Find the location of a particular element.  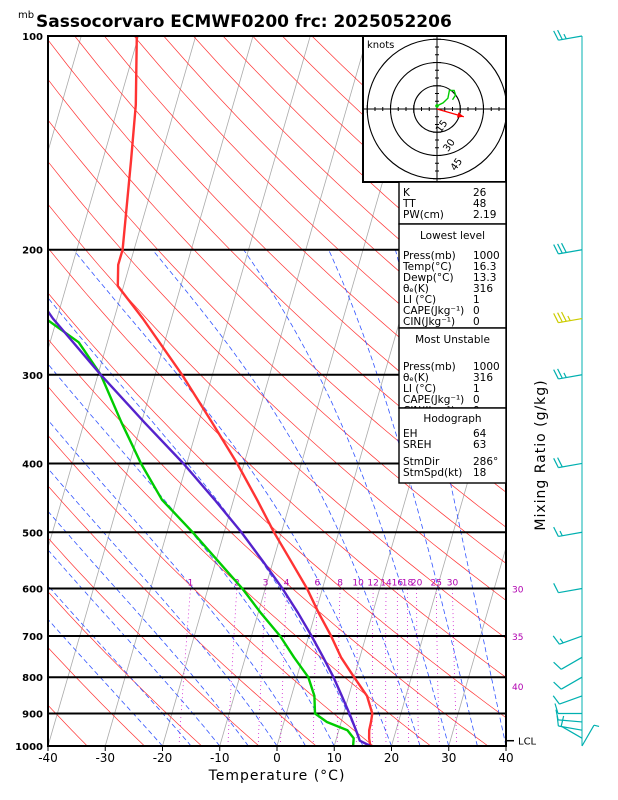

mixing-ratio-label: 30 is located at coordinates (453, 584).